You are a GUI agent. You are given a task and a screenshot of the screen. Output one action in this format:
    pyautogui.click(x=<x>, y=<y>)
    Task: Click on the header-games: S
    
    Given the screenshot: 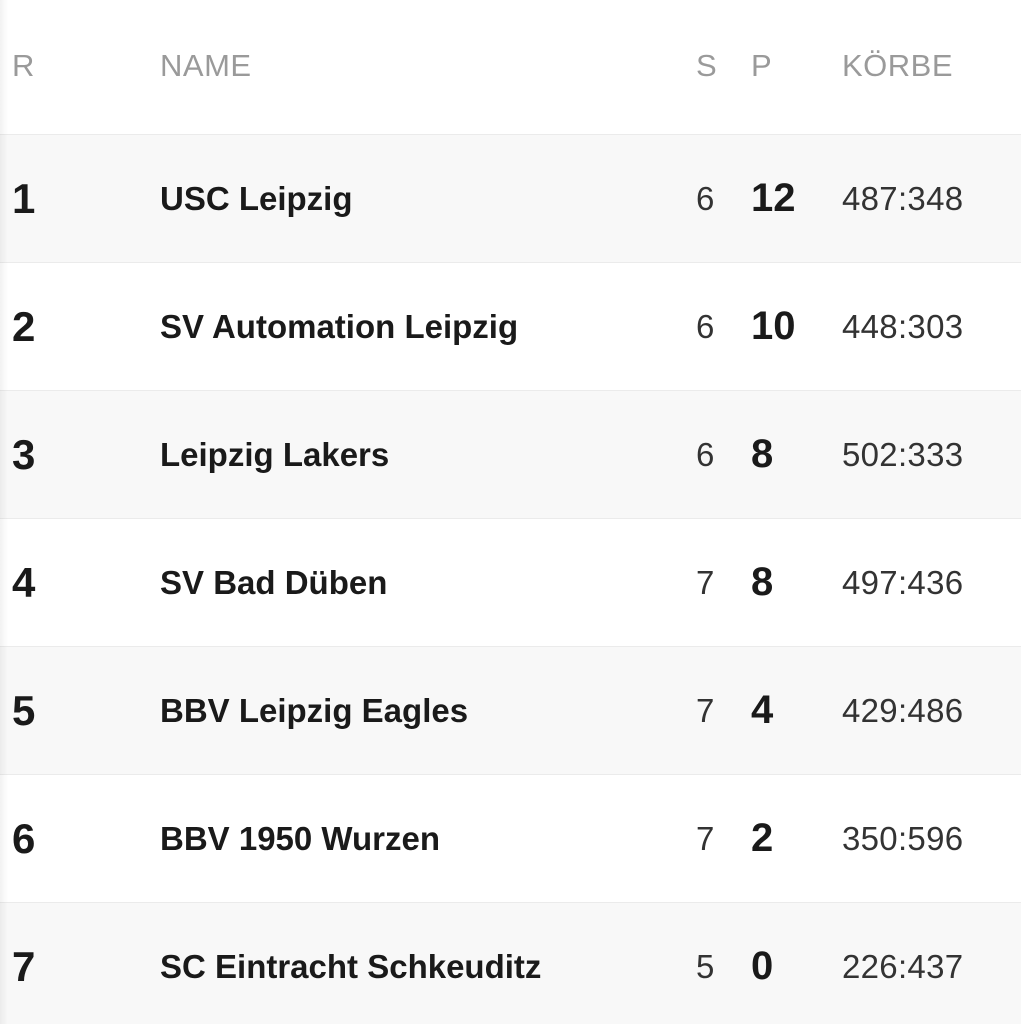 What is the action you would take?
    pyautogui.click(x=707, y=65)
    